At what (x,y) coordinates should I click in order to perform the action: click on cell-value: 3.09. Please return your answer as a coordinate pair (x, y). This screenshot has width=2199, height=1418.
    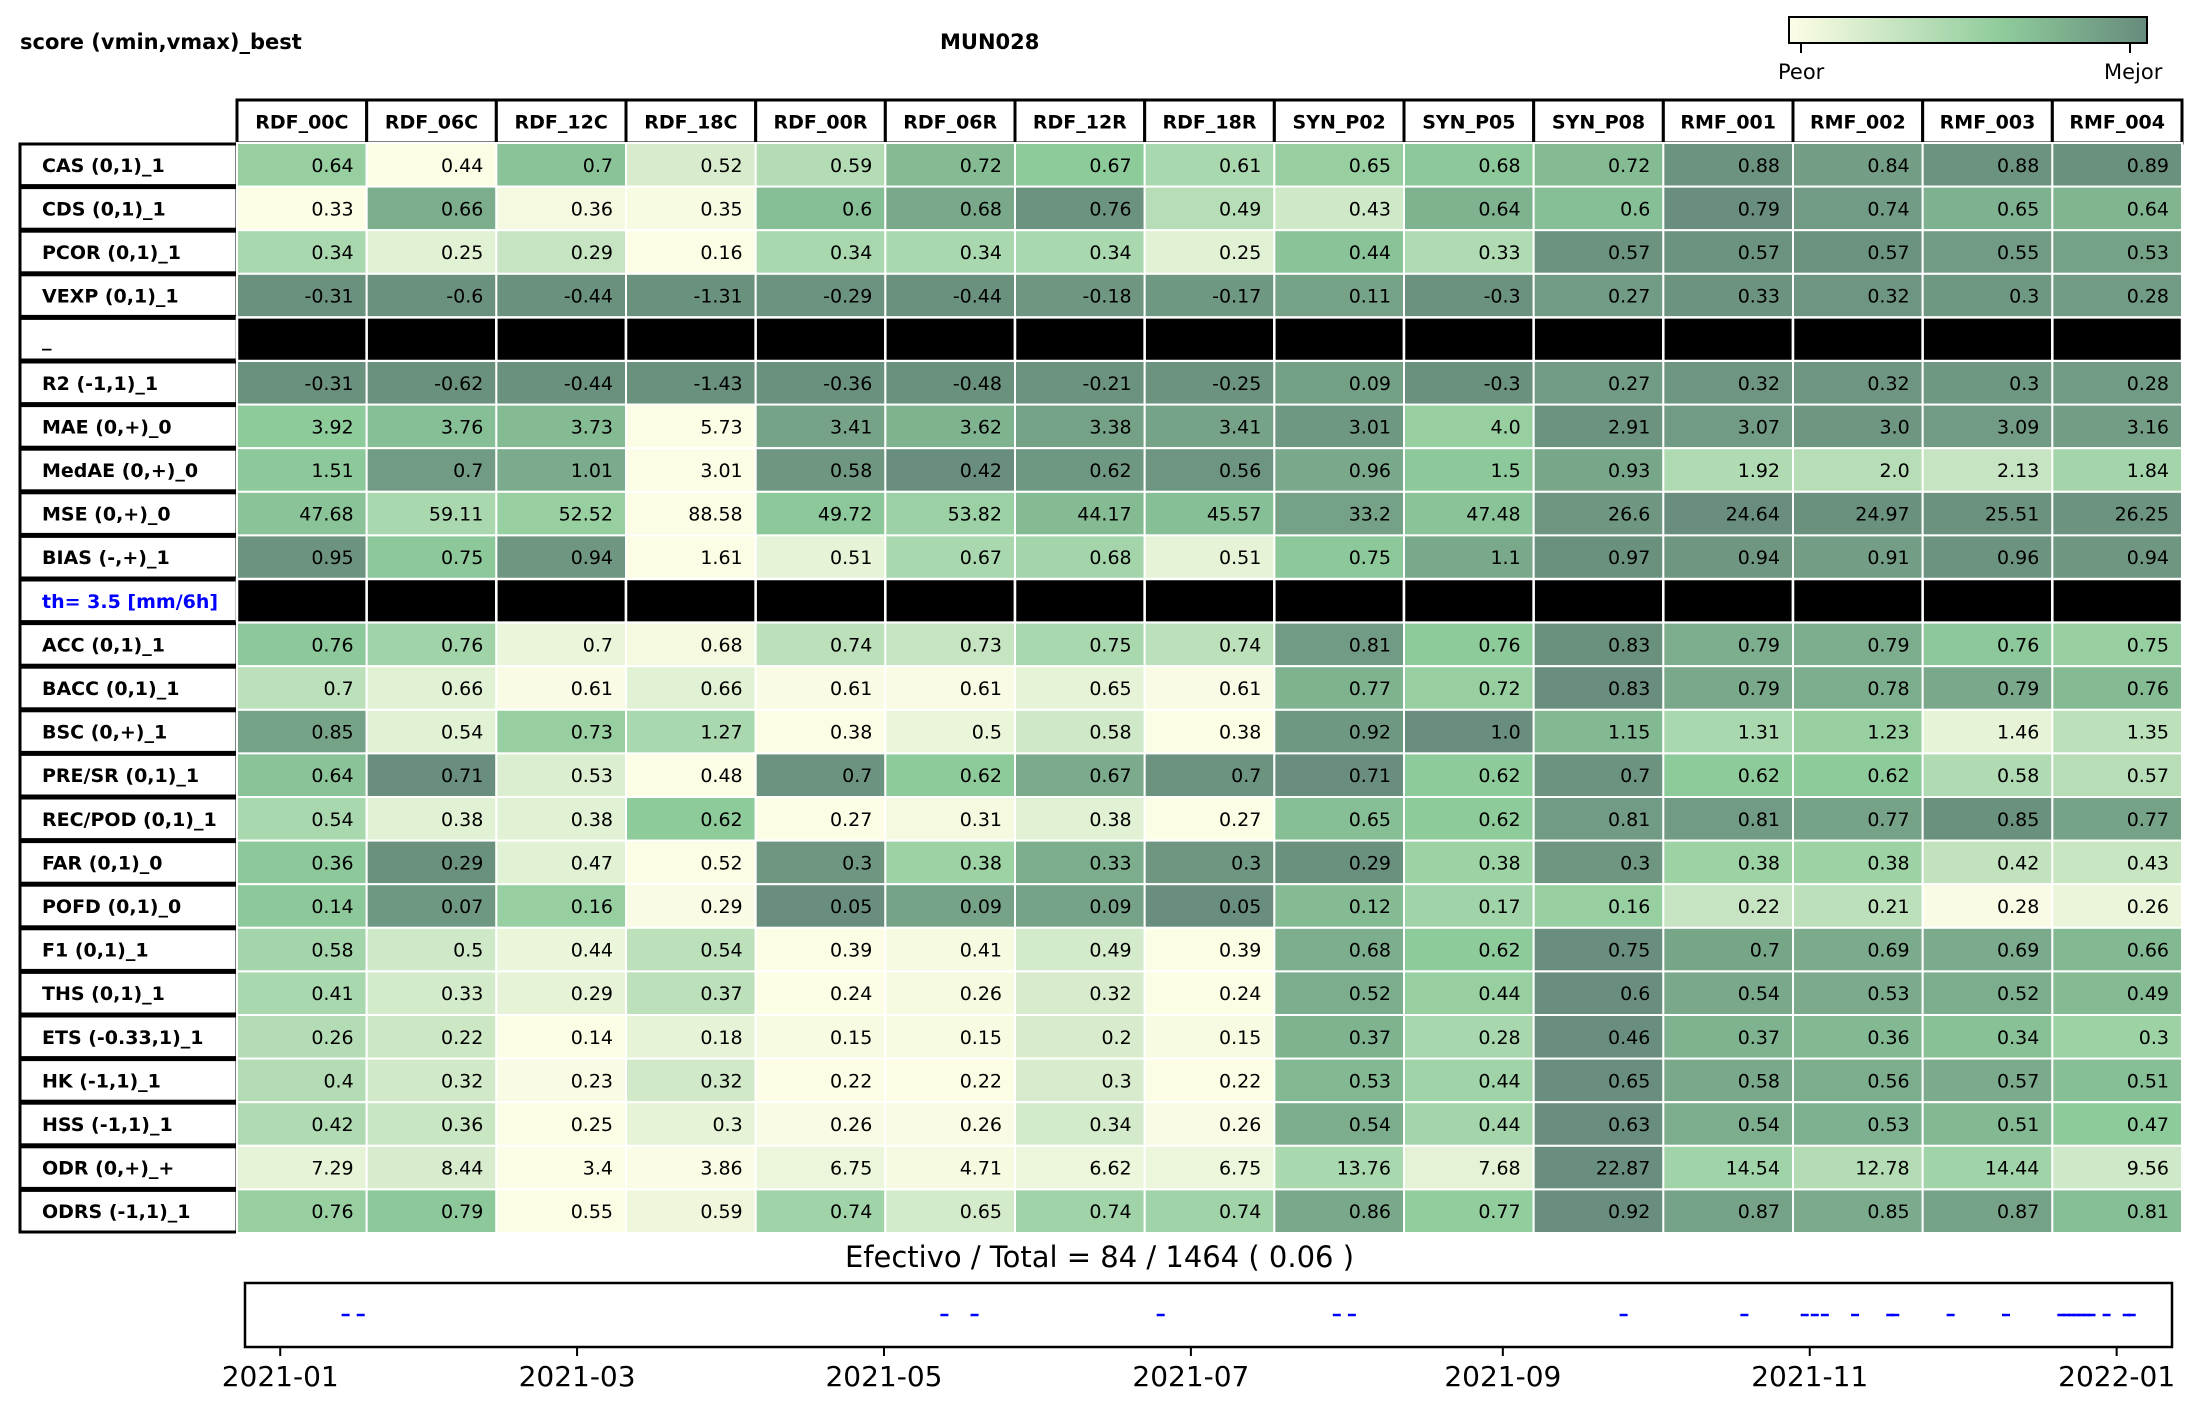
    Looking at the image, I should click on (2018, 427).